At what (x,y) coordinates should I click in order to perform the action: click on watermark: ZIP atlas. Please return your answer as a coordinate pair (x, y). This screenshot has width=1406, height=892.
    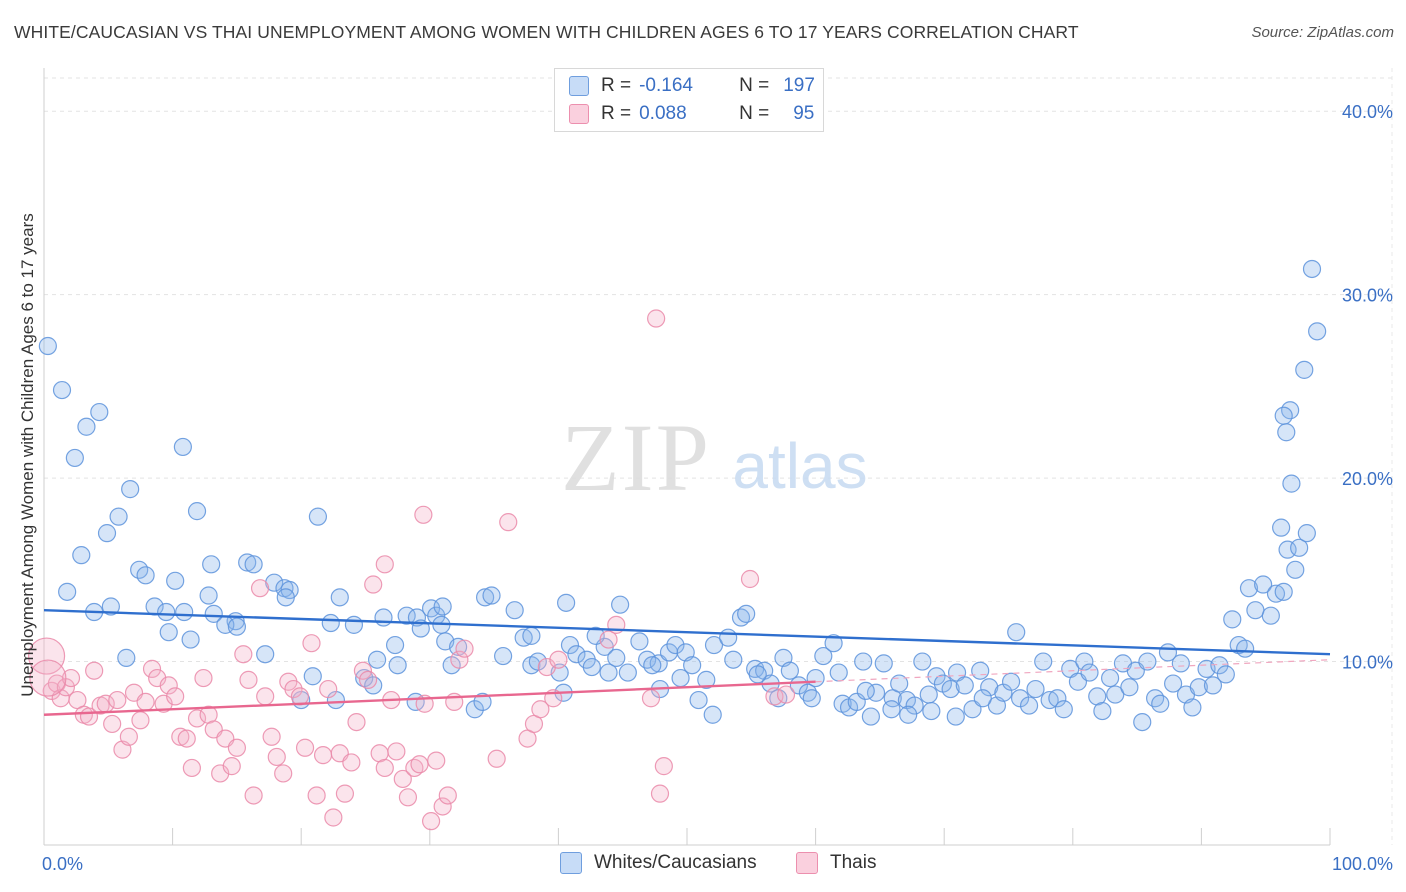
    Looking at the image, I should click on (714, 457).